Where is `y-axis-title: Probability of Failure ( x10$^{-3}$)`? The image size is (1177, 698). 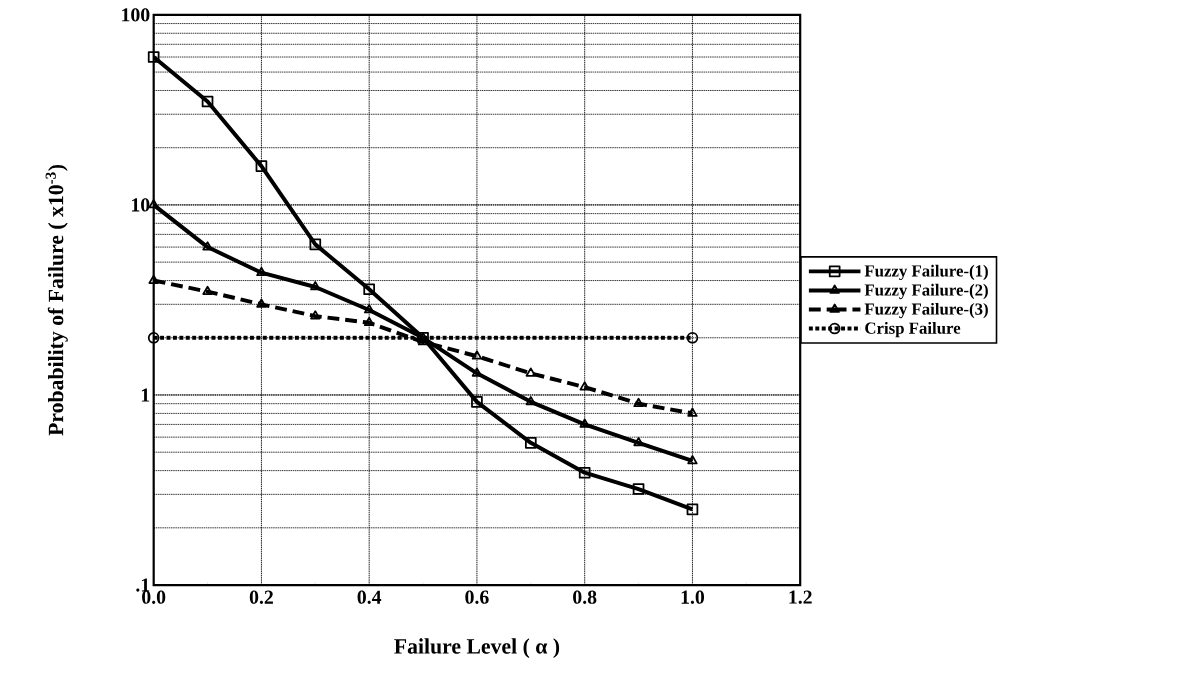 y-axis-title: Probability of Failure ( x10$^{-3}$) is located at coordinates (56, 300).